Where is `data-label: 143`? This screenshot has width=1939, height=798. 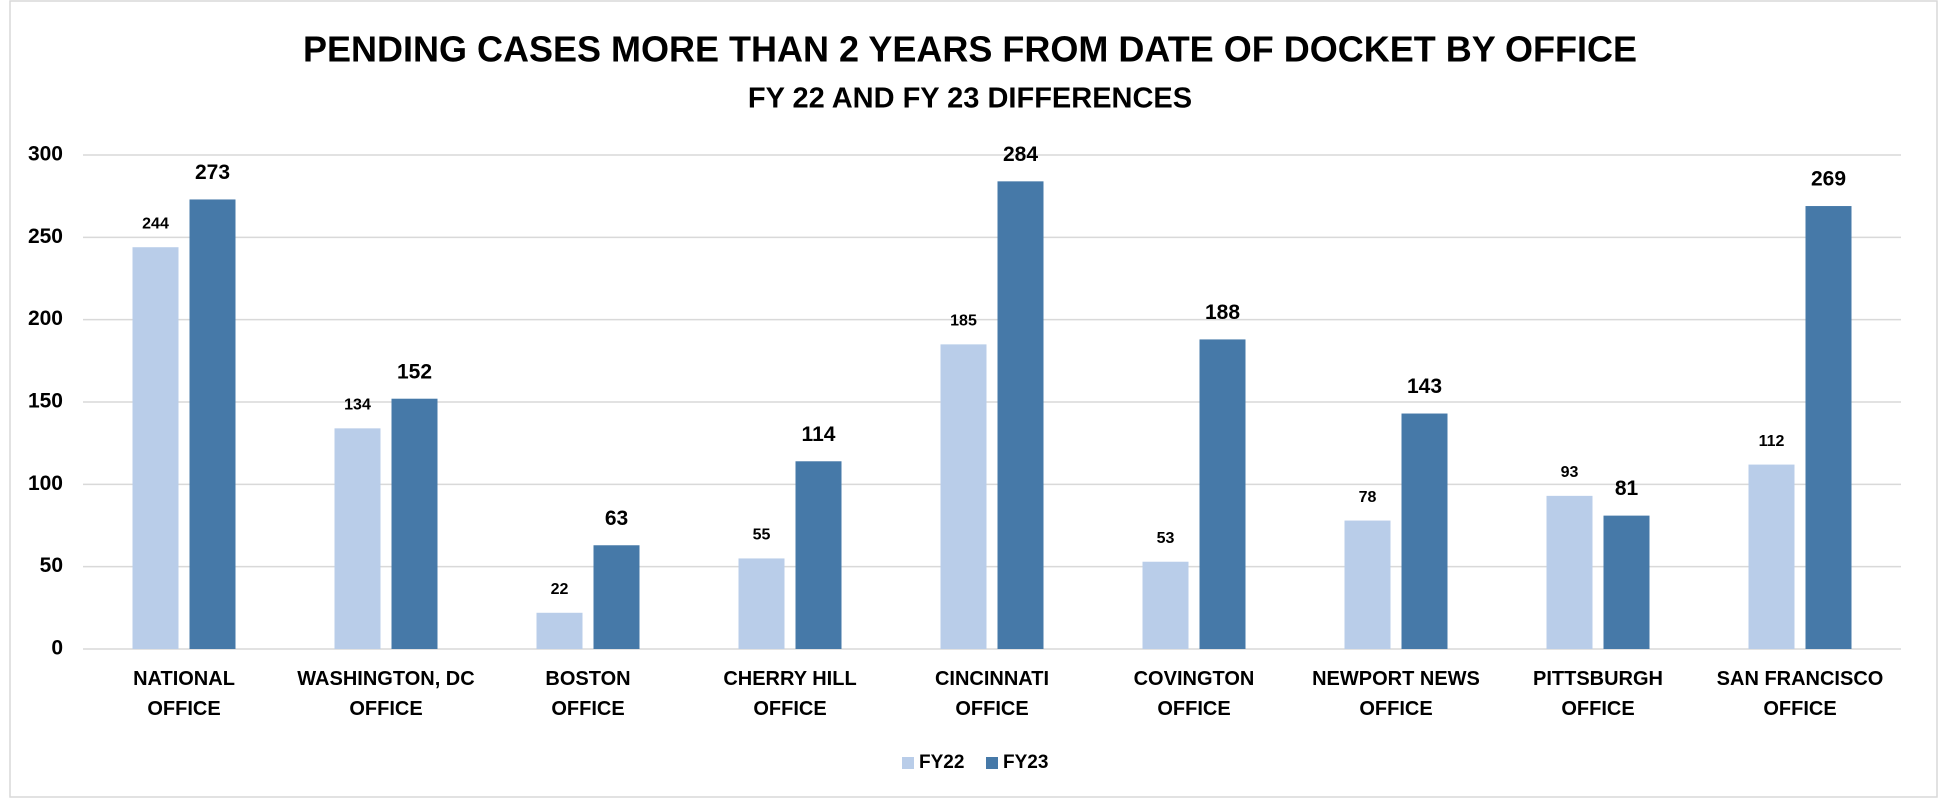 data-label: 143 is located at coordinates (1424, 386).